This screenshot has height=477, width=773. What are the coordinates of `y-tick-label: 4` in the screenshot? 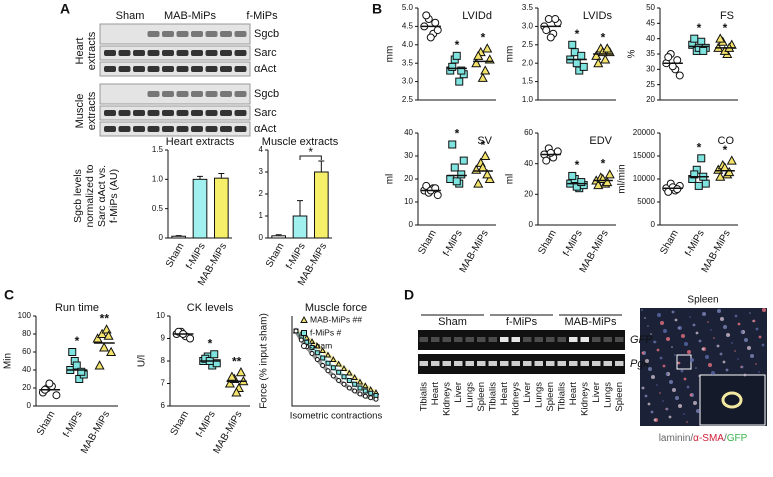 It's located at (261, 149).